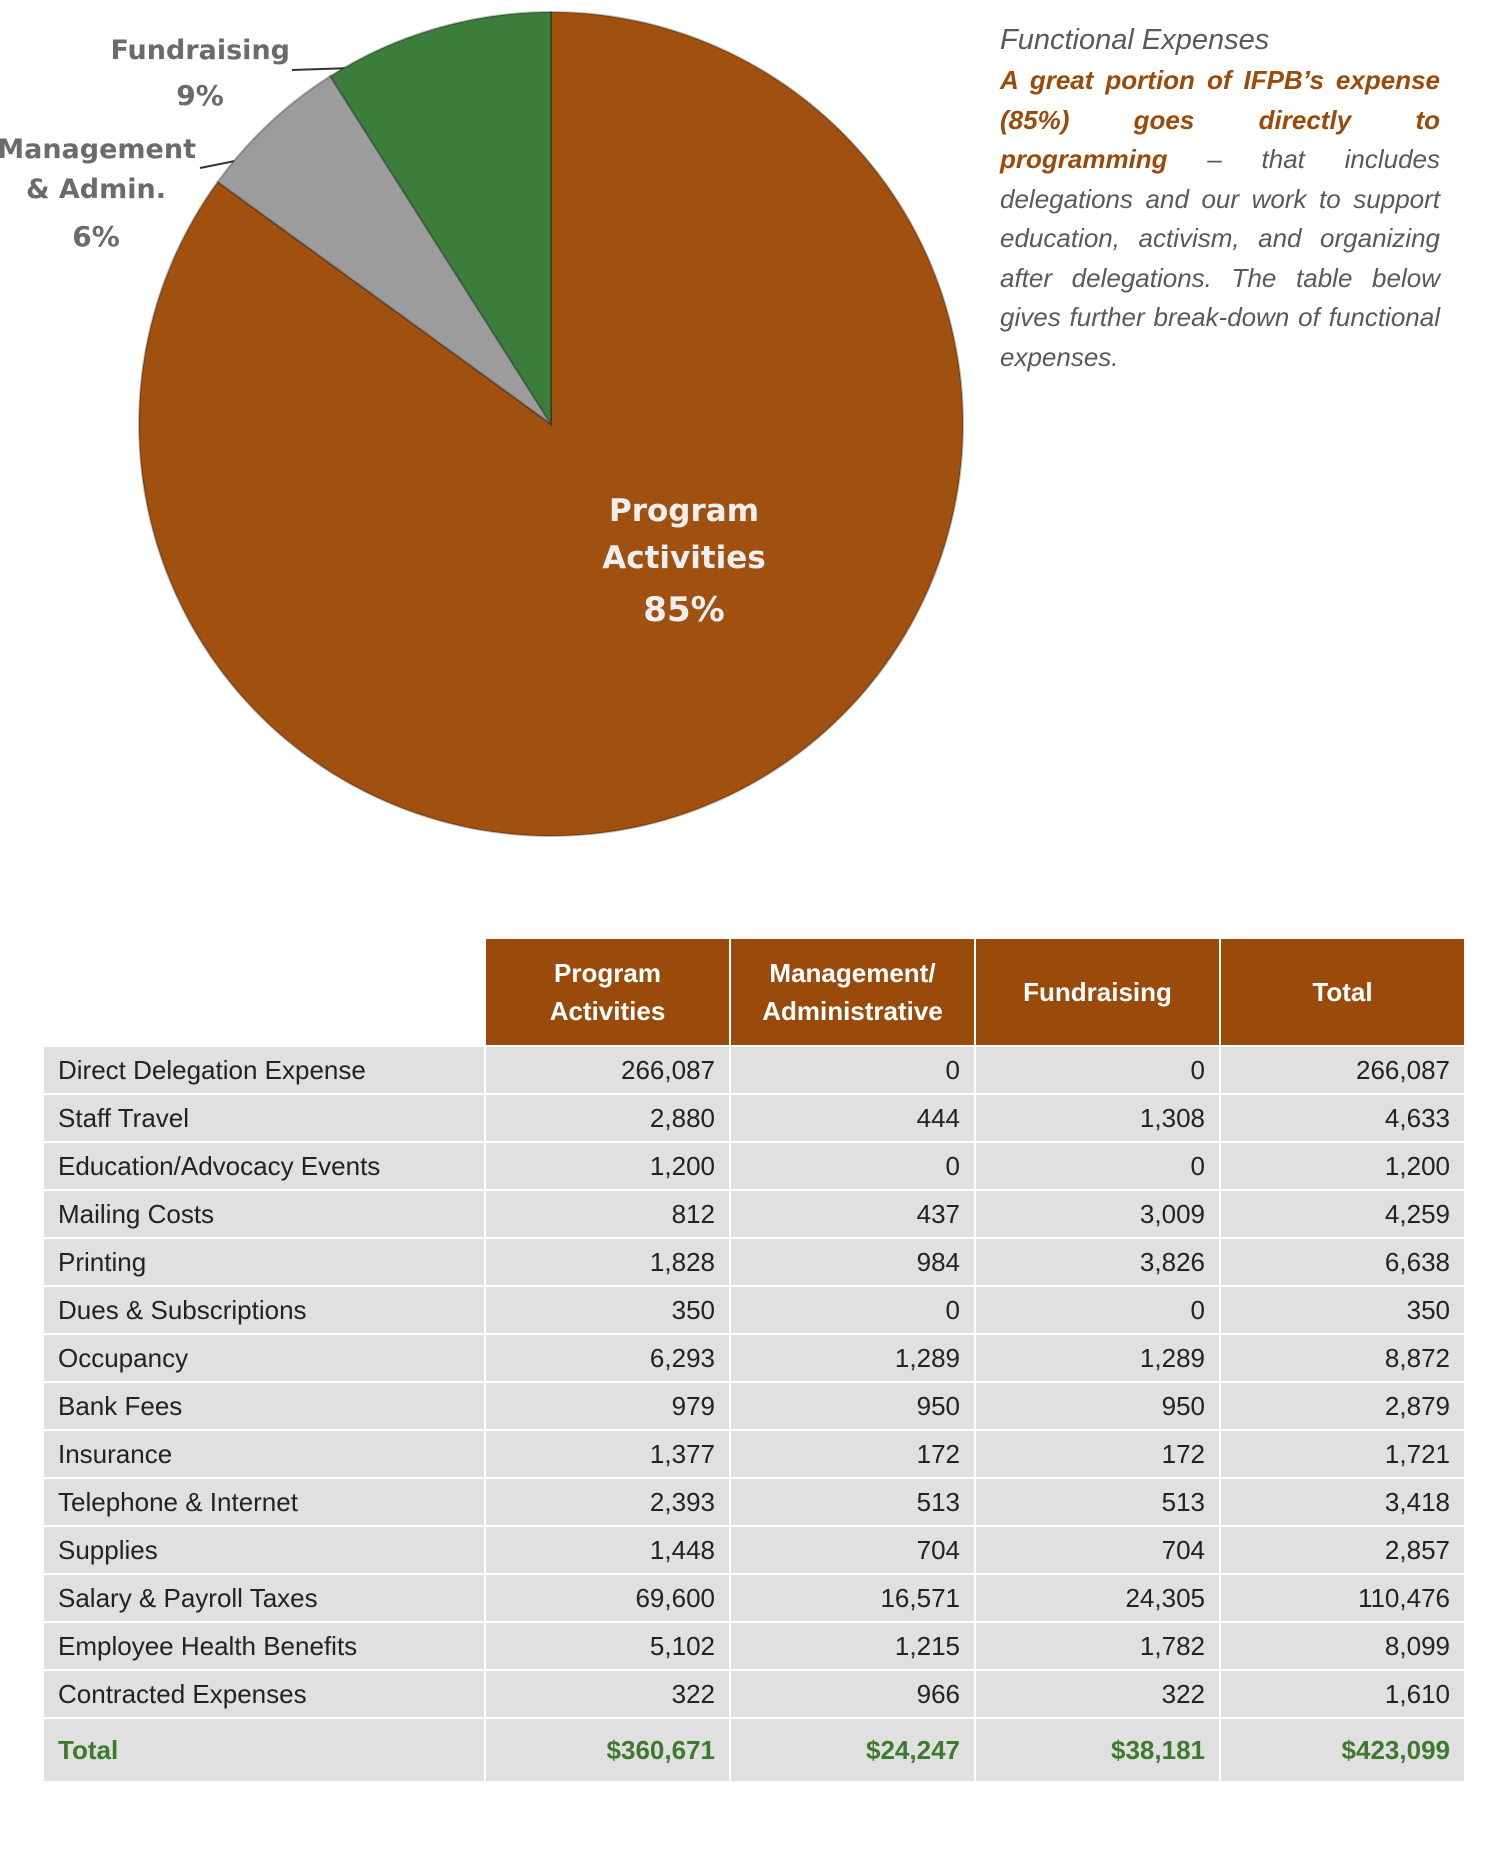 The image size is (1500, 1849). Describe the element at coordinates (264, 1262) in the screenshot. I see `row-label: Printing` at that location.